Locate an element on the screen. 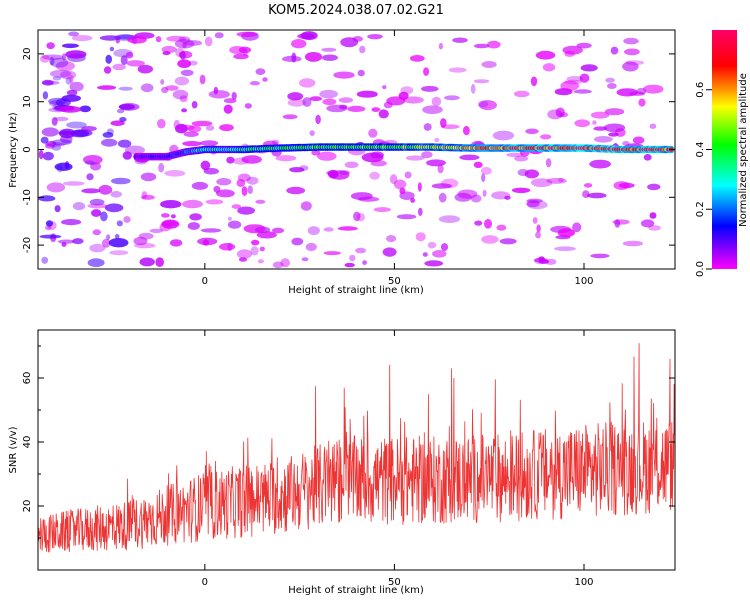  x-tick-label: 100 is located at coordinates (583, 281).